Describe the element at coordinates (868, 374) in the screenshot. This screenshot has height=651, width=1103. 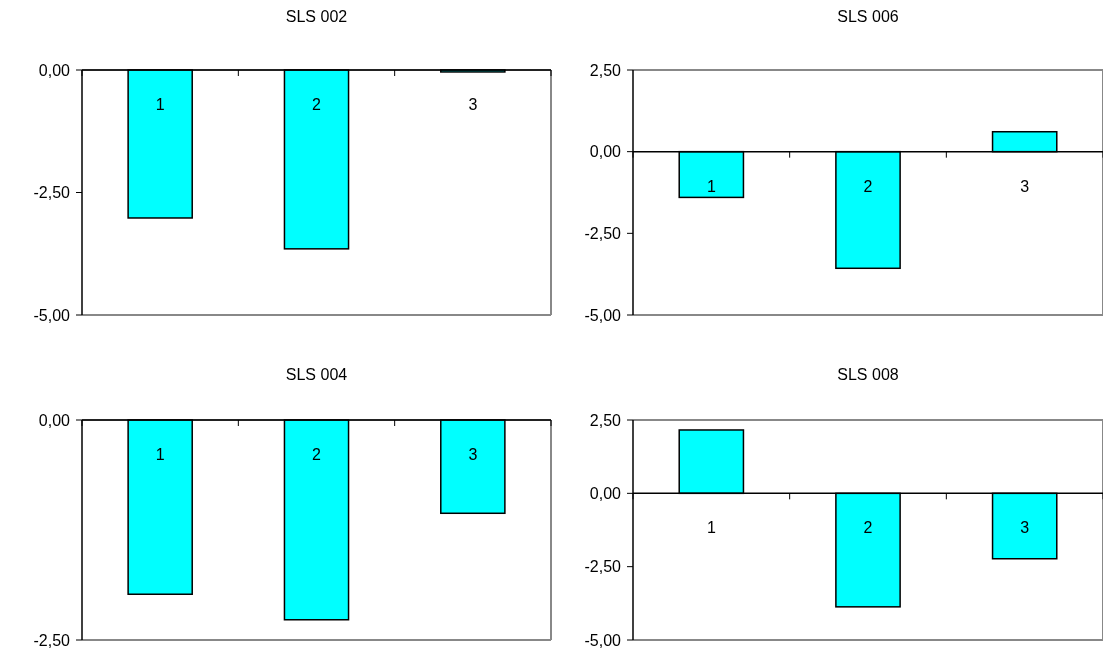
I see `chart-title: SLS 008` at that location.